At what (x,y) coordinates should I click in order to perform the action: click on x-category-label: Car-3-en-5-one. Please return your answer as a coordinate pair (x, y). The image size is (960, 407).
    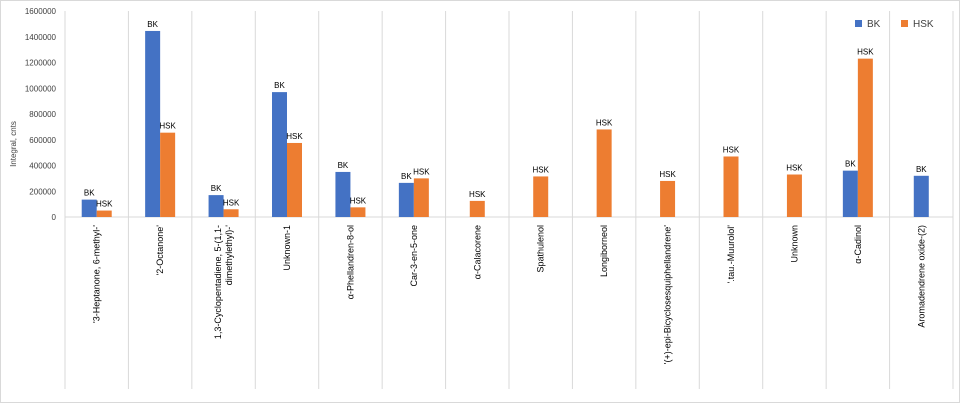
    Looking at the image, I should click on (414, 256).